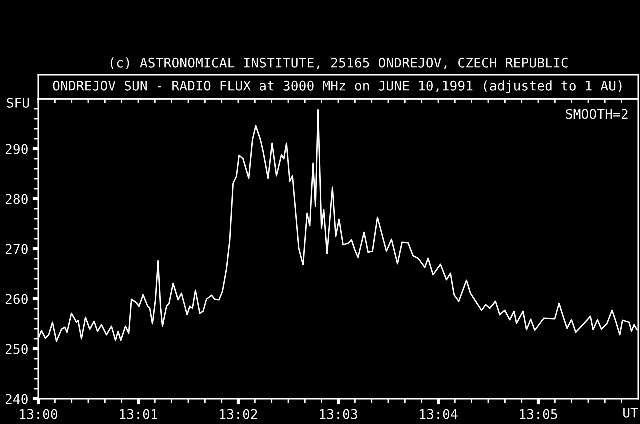  I want to click on x-tick-label: 13:05, so click(539, 414).